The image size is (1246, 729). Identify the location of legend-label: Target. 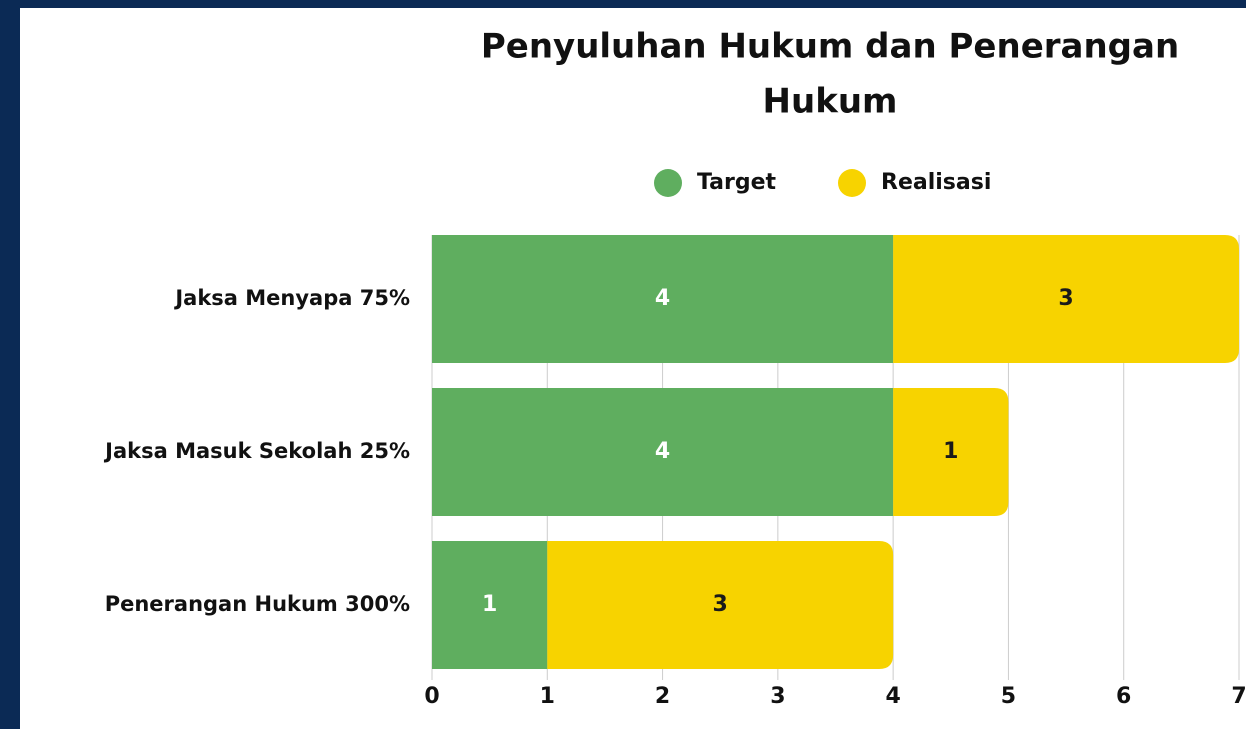
(737, 182).